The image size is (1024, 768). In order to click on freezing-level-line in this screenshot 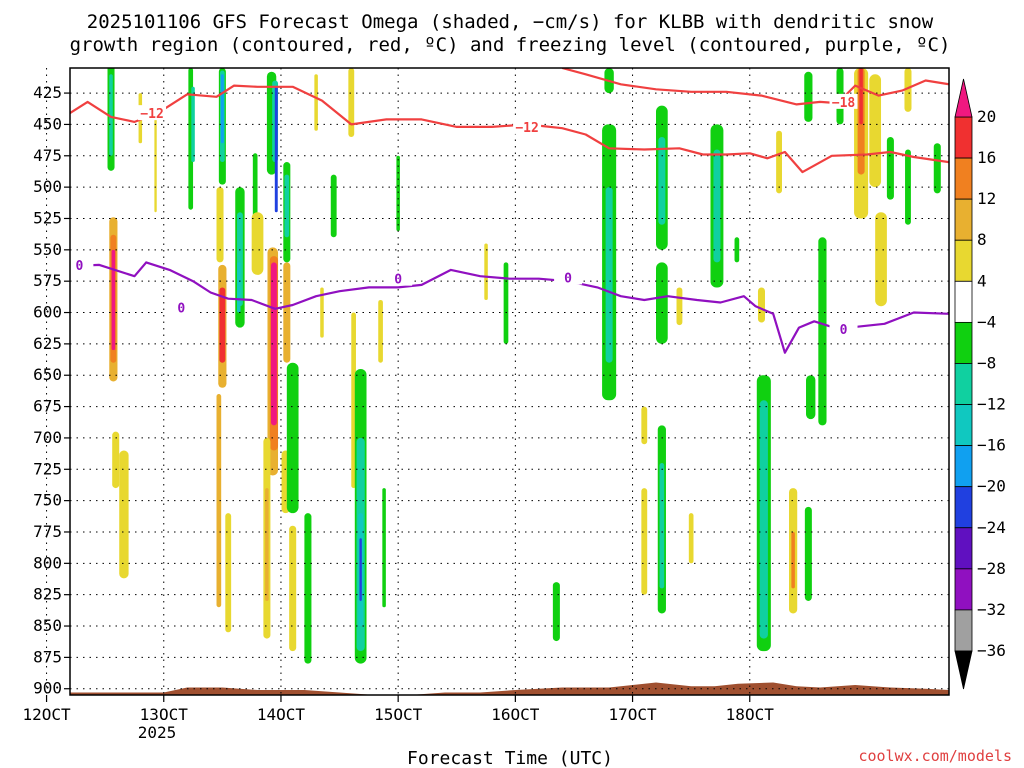, I will do `click(509, 307)`.